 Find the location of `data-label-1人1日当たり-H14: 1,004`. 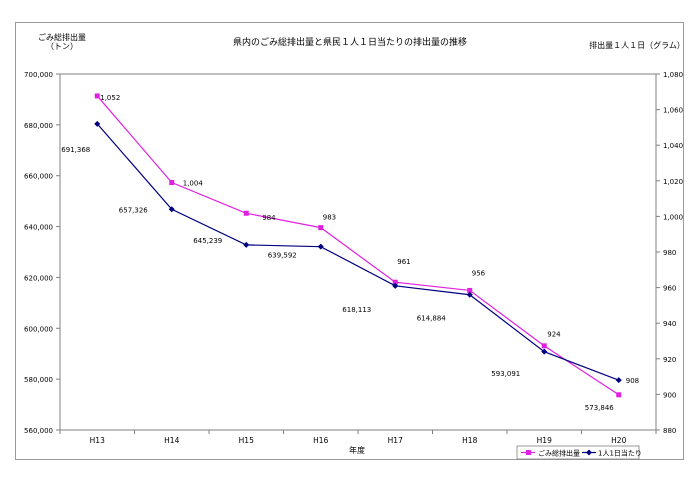

data-label-1人1日当たり-H14: 1,004 is located at coordinates (193, 183).